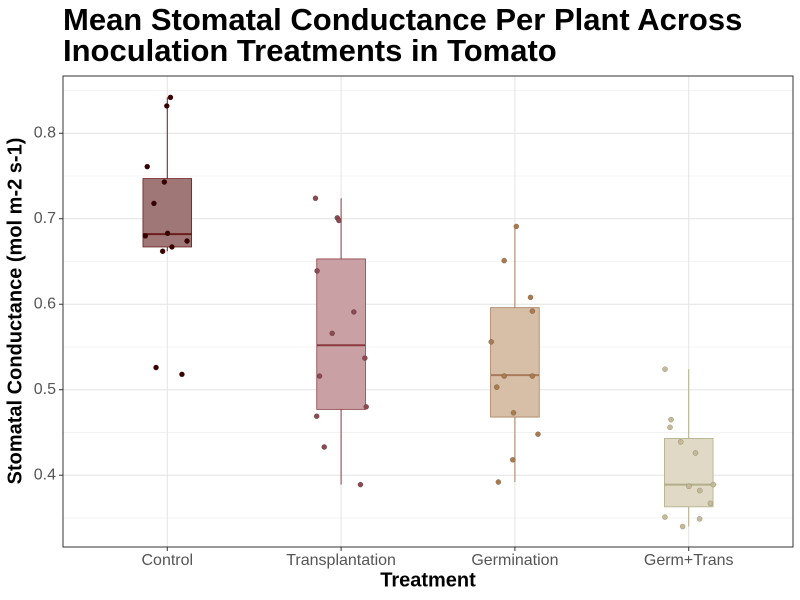  I want to click on x-axis-title: Treatment, so click(428, 580).